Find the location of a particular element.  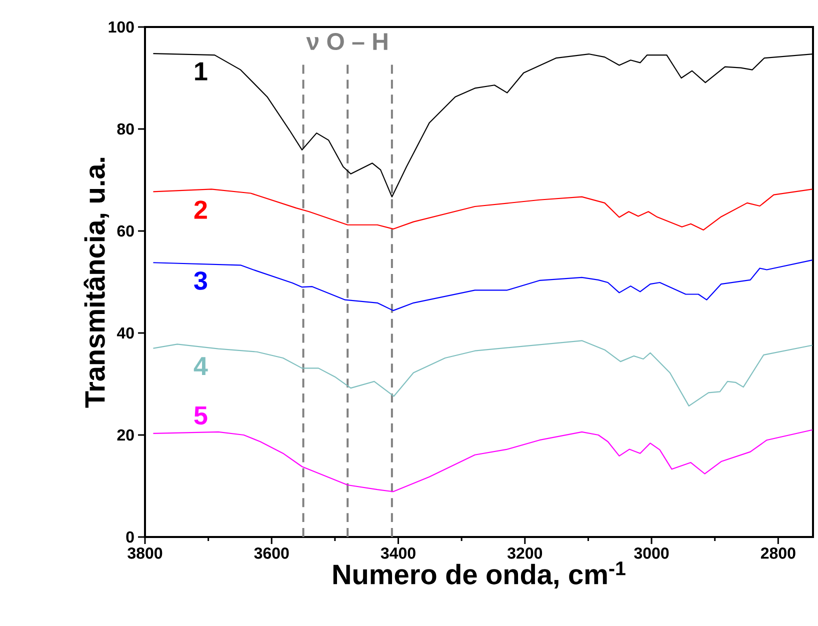

series-label: 3 is located at coordinates (200, 280).